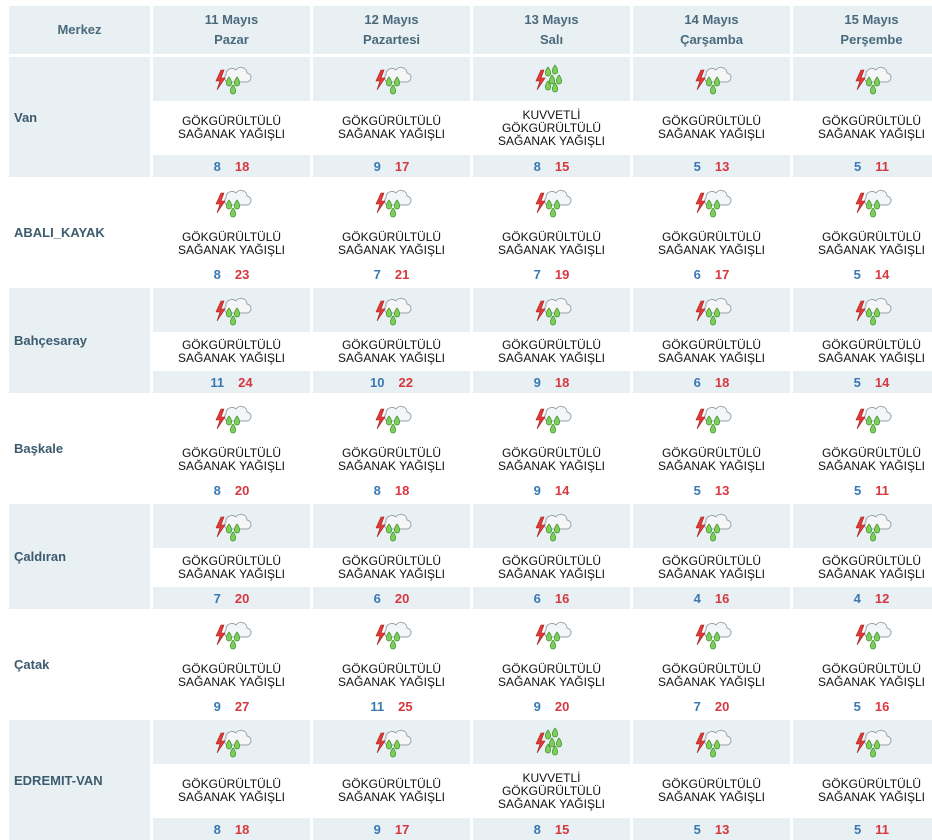 The height and width of the screenshot is (840, 932). I want to click on city-name: ABALI_KAYAK, so click(59, 232).